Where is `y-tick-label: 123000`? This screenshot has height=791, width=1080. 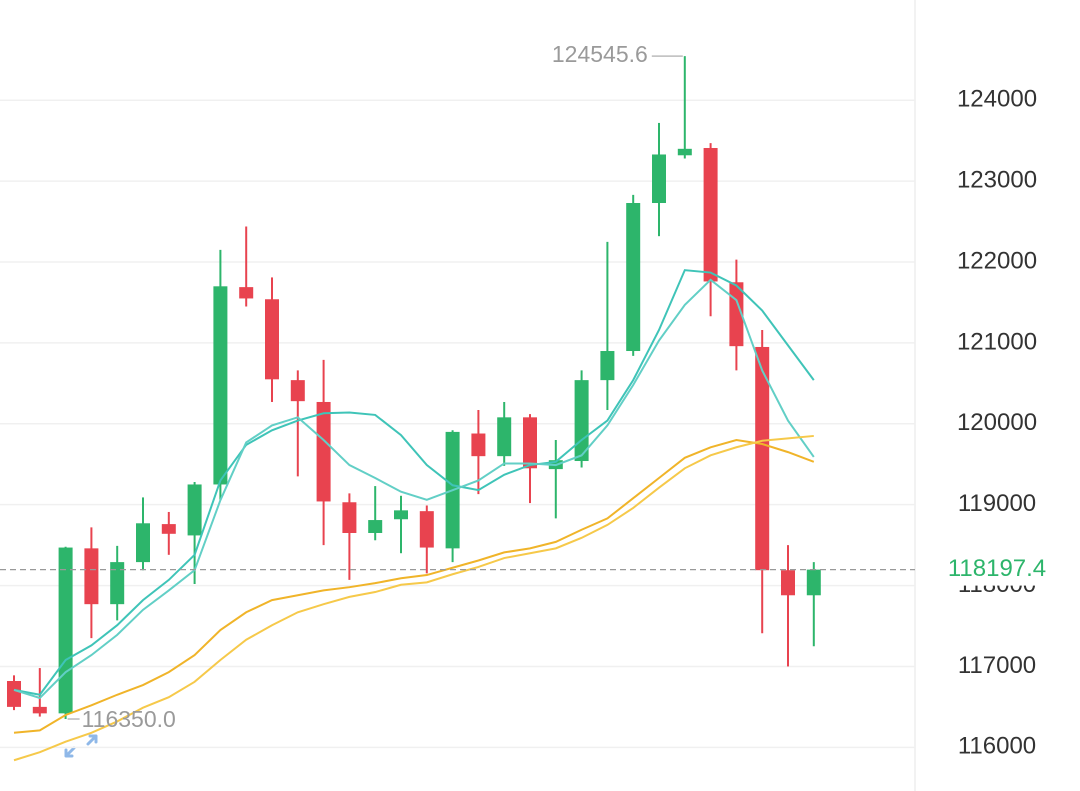 y-tick-label: 123000 is located at coordinates (997, 180).